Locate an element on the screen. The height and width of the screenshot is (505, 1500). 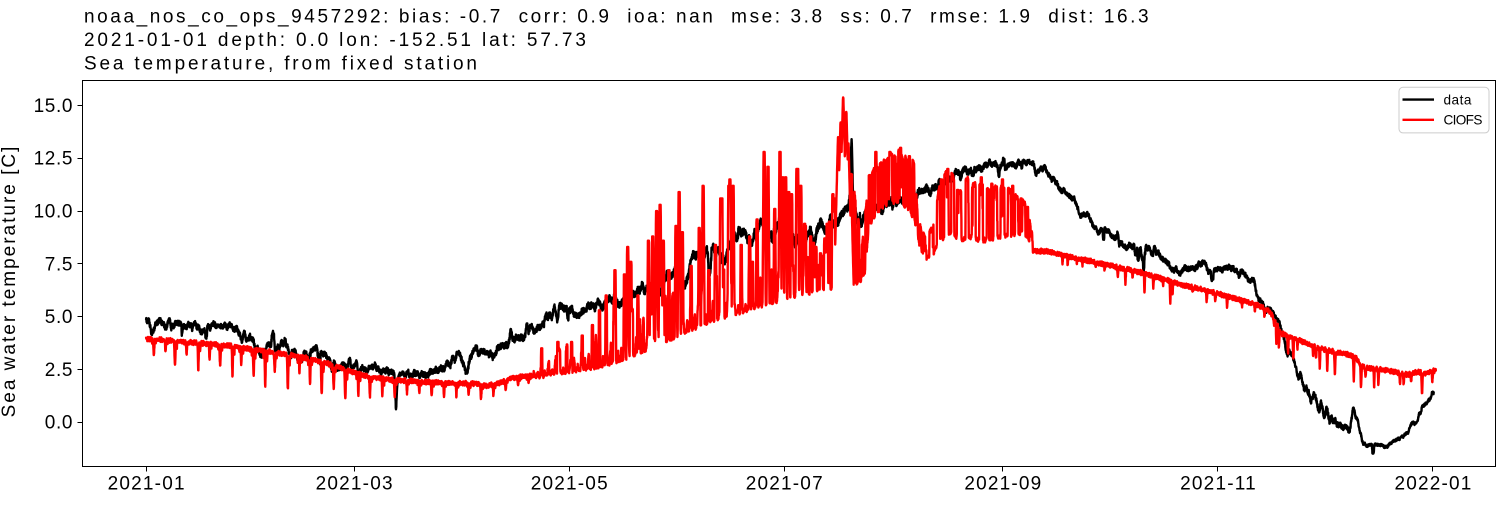
svg-text: Sea water temperature [C] is located at coordinates (10, 281).